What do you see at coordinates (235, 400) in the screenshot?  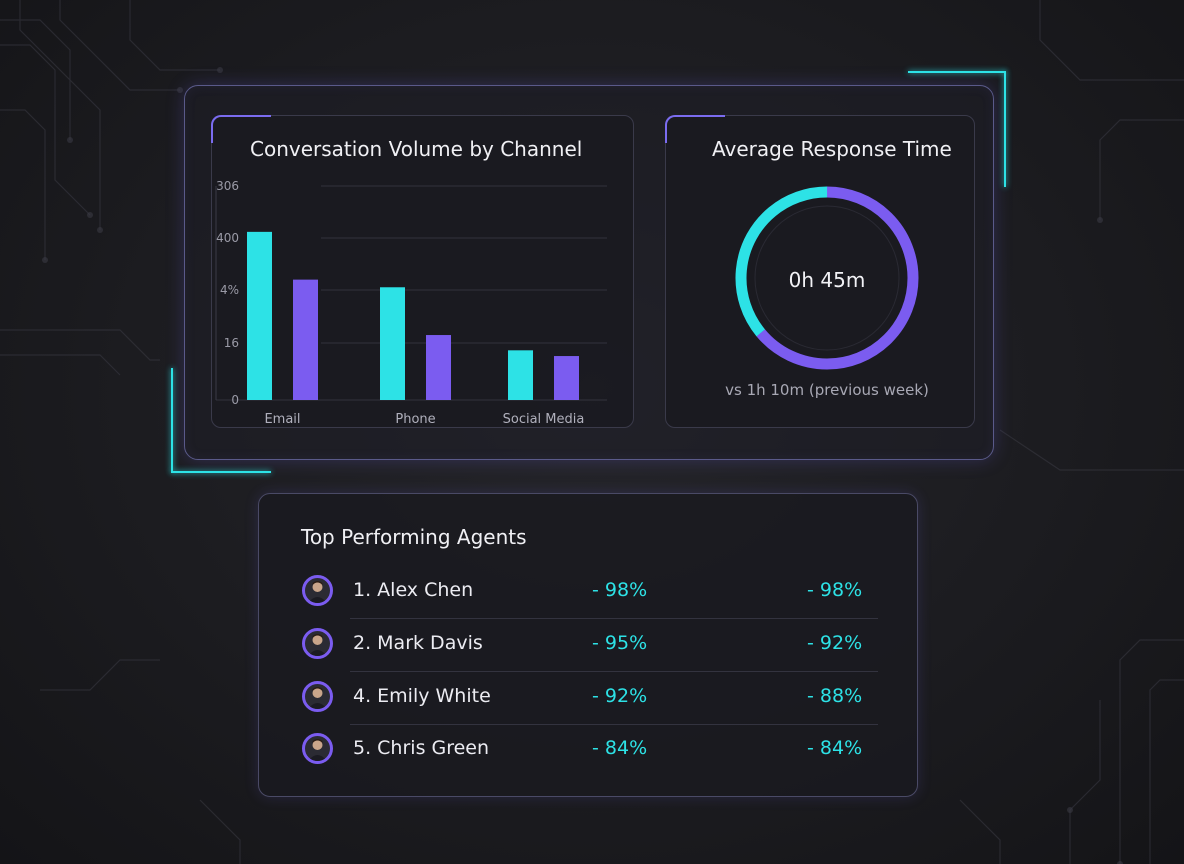 I see `y-tick-label: 0` at bounding box center [235, 400].